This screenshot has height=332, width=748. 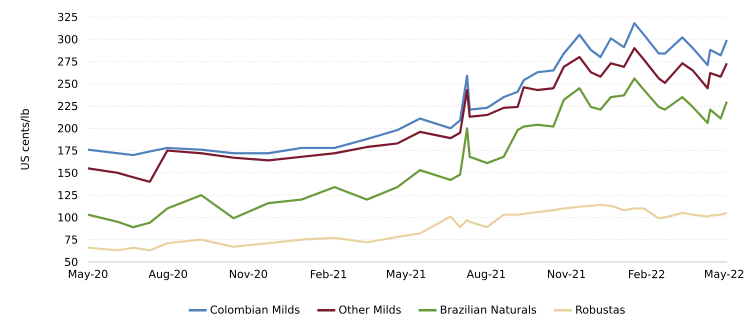 I want to click on y-tick-label: 225, so click(x=68, y=106).